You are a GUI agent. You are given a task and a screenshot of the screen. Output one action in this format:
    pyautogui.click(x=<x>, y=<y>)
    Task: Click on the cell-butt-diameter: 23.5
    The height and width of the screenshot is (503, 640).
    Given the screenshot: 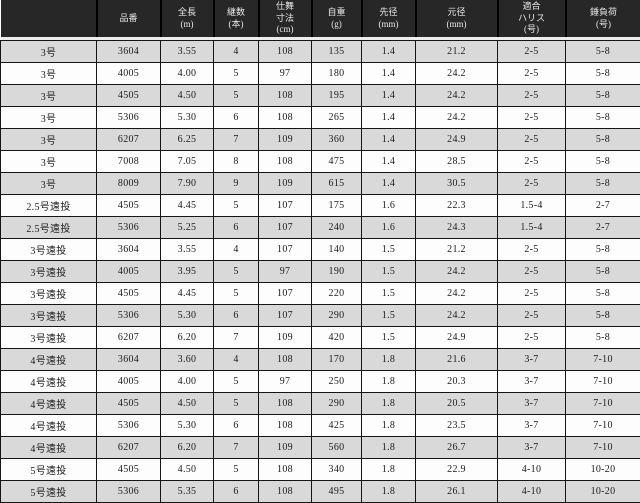 What is the action you would take?
    pyautogui.click(x=457, y=426)
    